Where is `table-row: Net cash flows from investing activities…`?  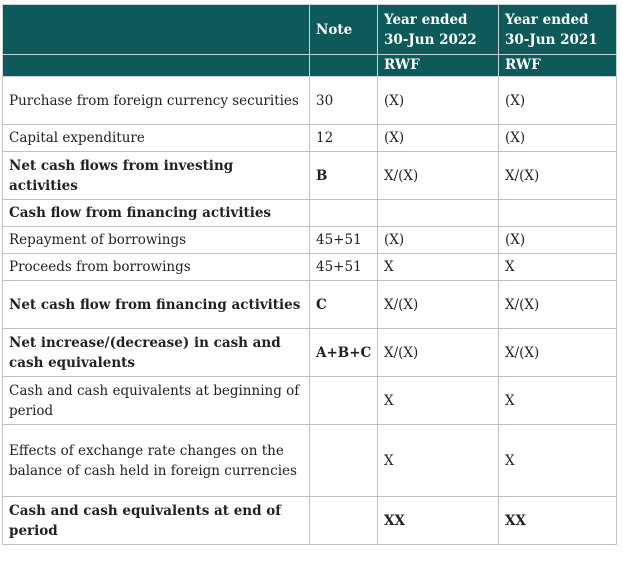
table-row: Net cash flows from investing activities… is located at coordinates (309, 175).